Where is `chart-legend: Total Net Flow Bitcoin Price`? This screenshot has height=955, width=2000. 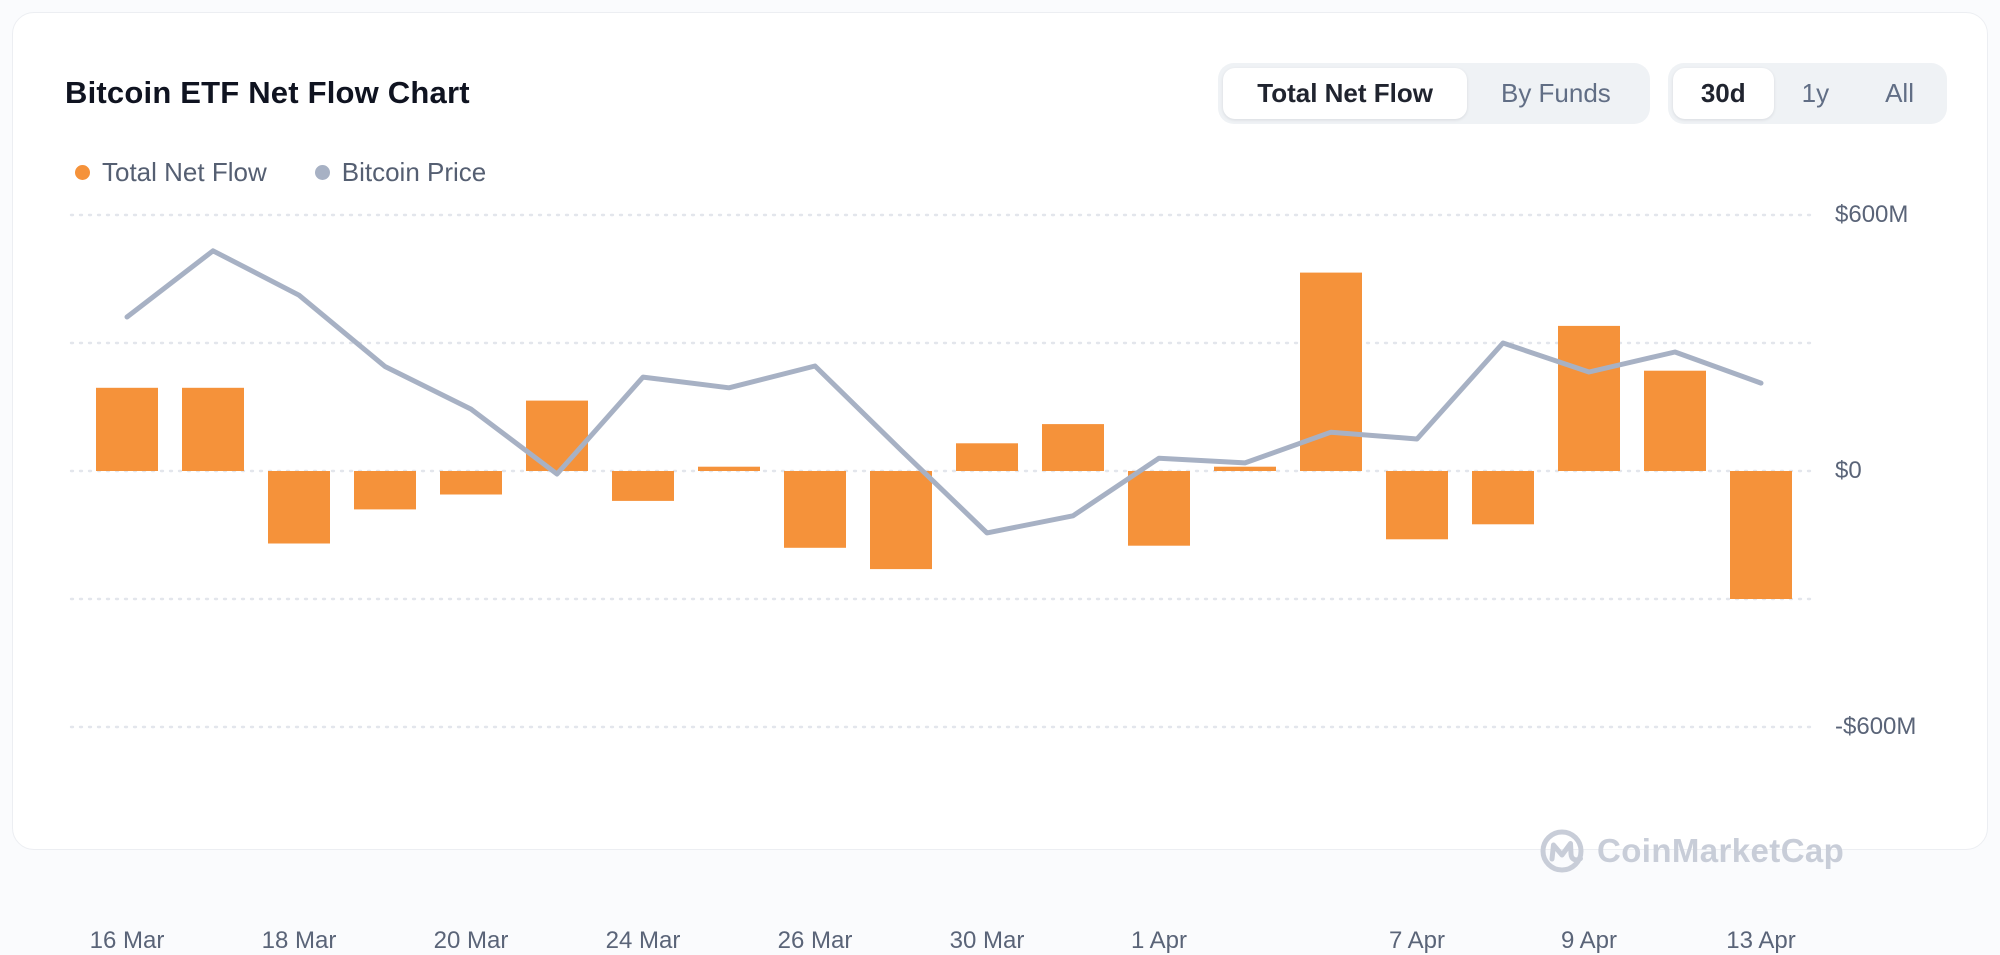
chart-legend: Total Net Flow Bitcoin Price is located at coordinates (281, 172).